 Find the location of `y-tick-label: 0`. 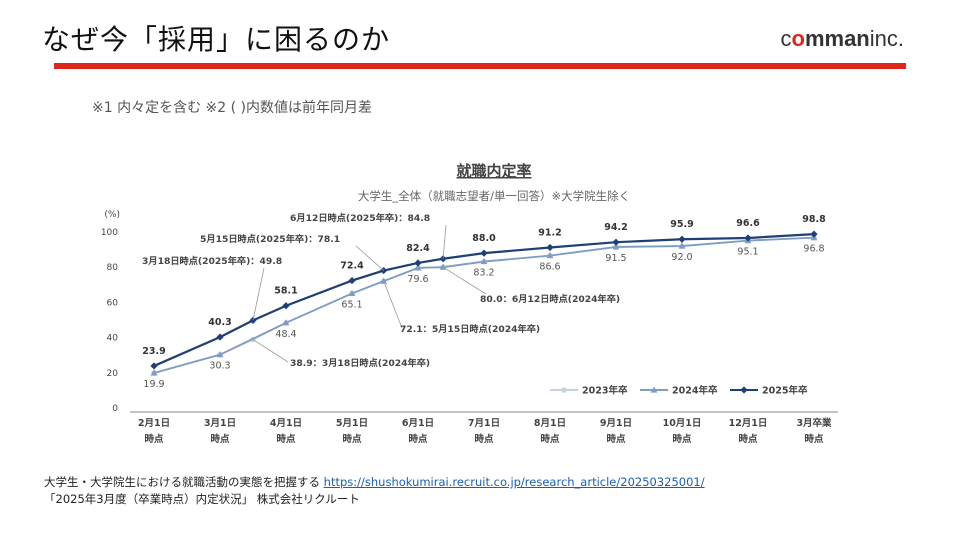

y-tick-label: 0 is located at coordinates (115, 409).